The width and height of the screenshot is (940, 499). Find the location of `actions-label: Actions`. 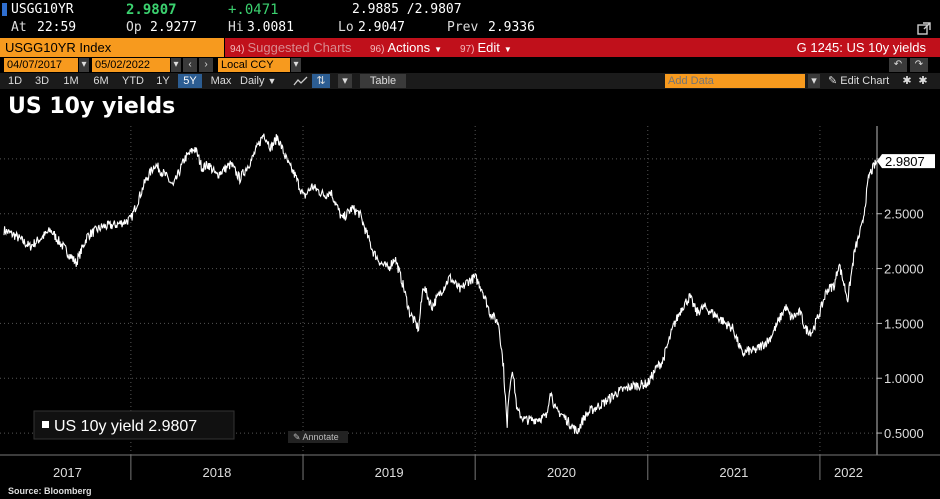

actions-label: Actions is located at coordinates (409, 47).